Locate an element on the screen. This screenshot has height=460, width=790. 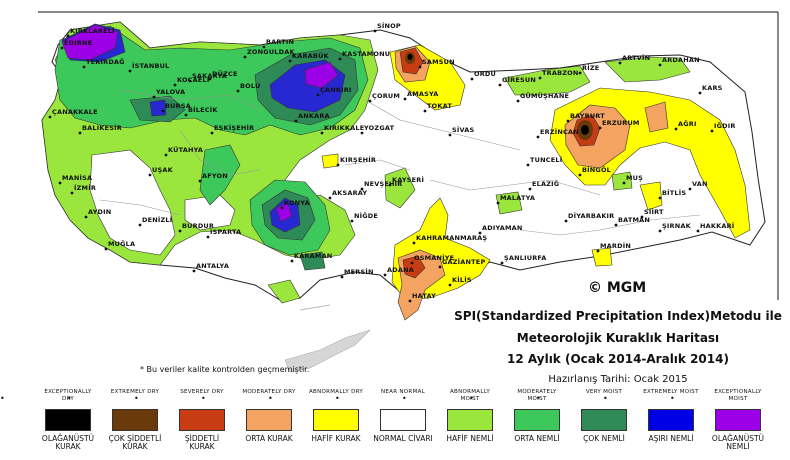
legend-english-label: MODERATELY MOIST is located at coordinates (537, 395).